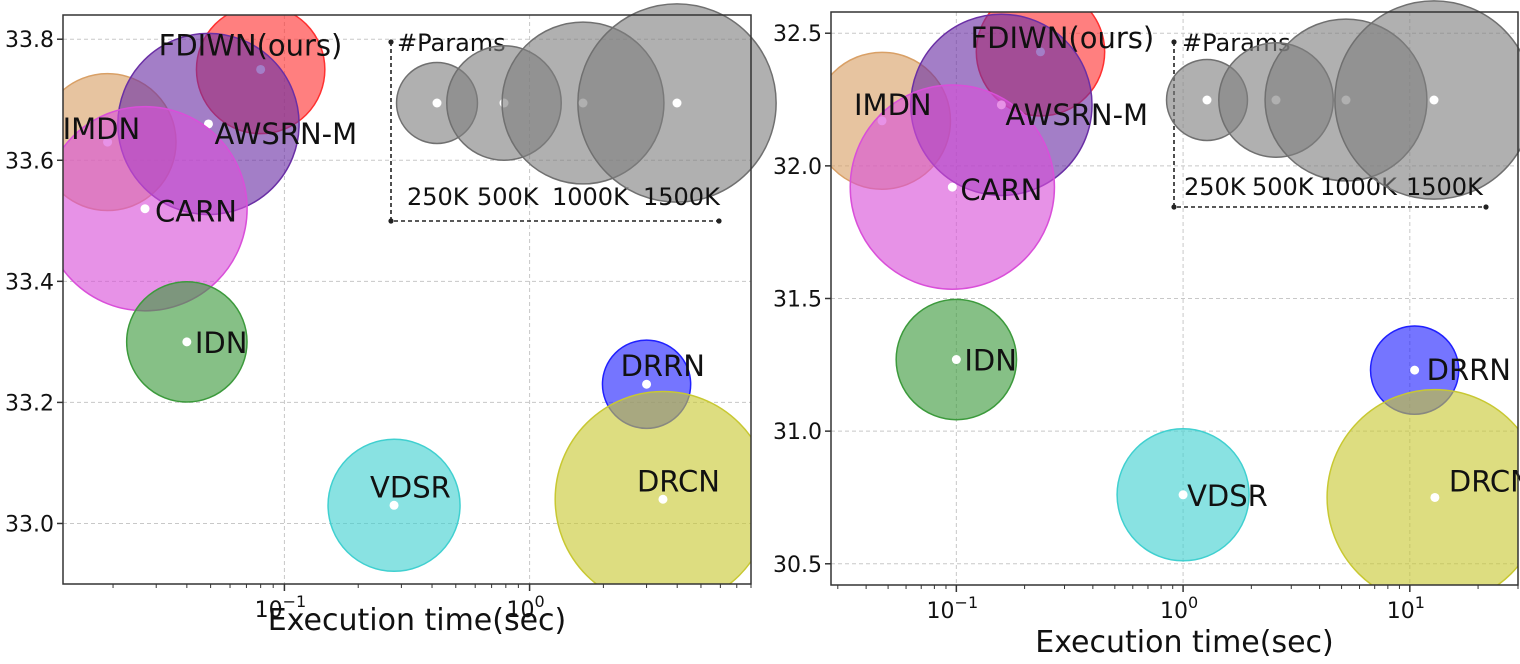 This screenshot has height=664, width=1520. I want to click on y-tick-label: 32.0, so click(797, 167).